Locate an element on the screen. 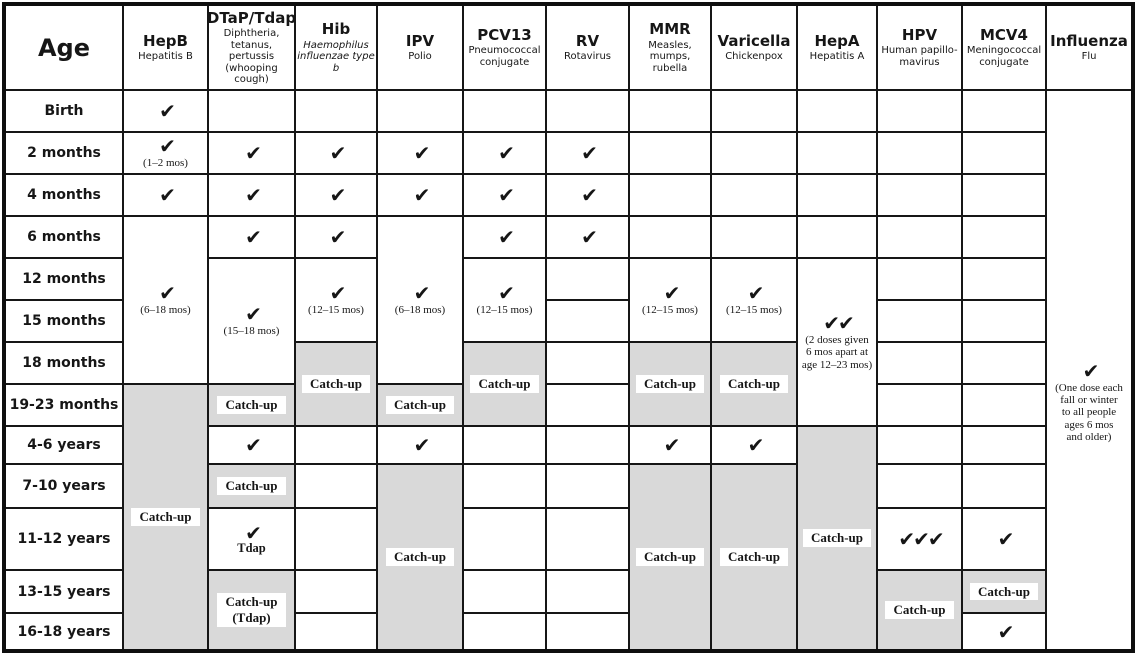 The height and width of the screenshot is (655, 1138). cell-mmr-row4 is located at coordinates (670, 237).